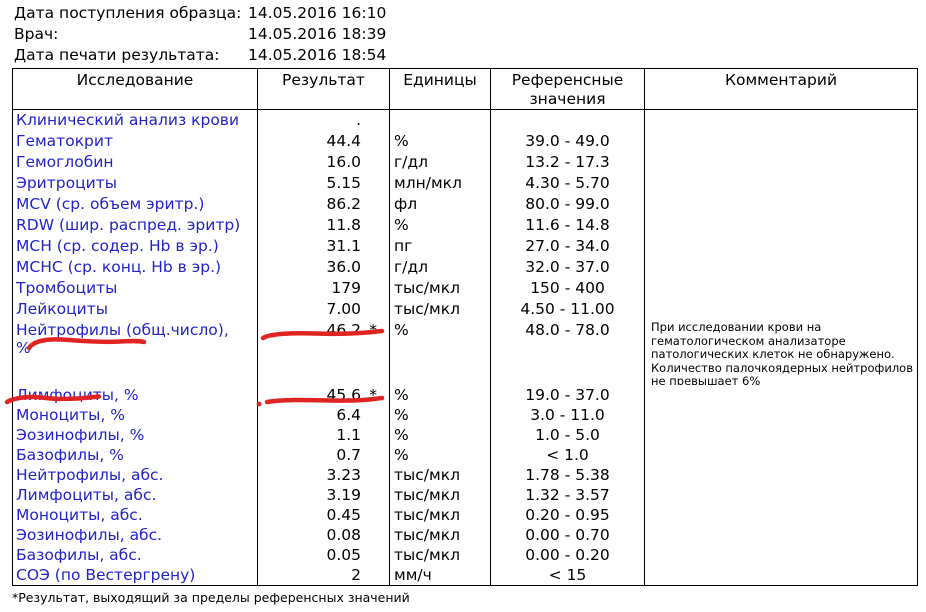 Image resolution: width=926 pixels, height=612 pixels. What do you see at coordinates (324, 309) in the screenshot?
I see `result-cell: 7.00` at bounding box center [324, 309].